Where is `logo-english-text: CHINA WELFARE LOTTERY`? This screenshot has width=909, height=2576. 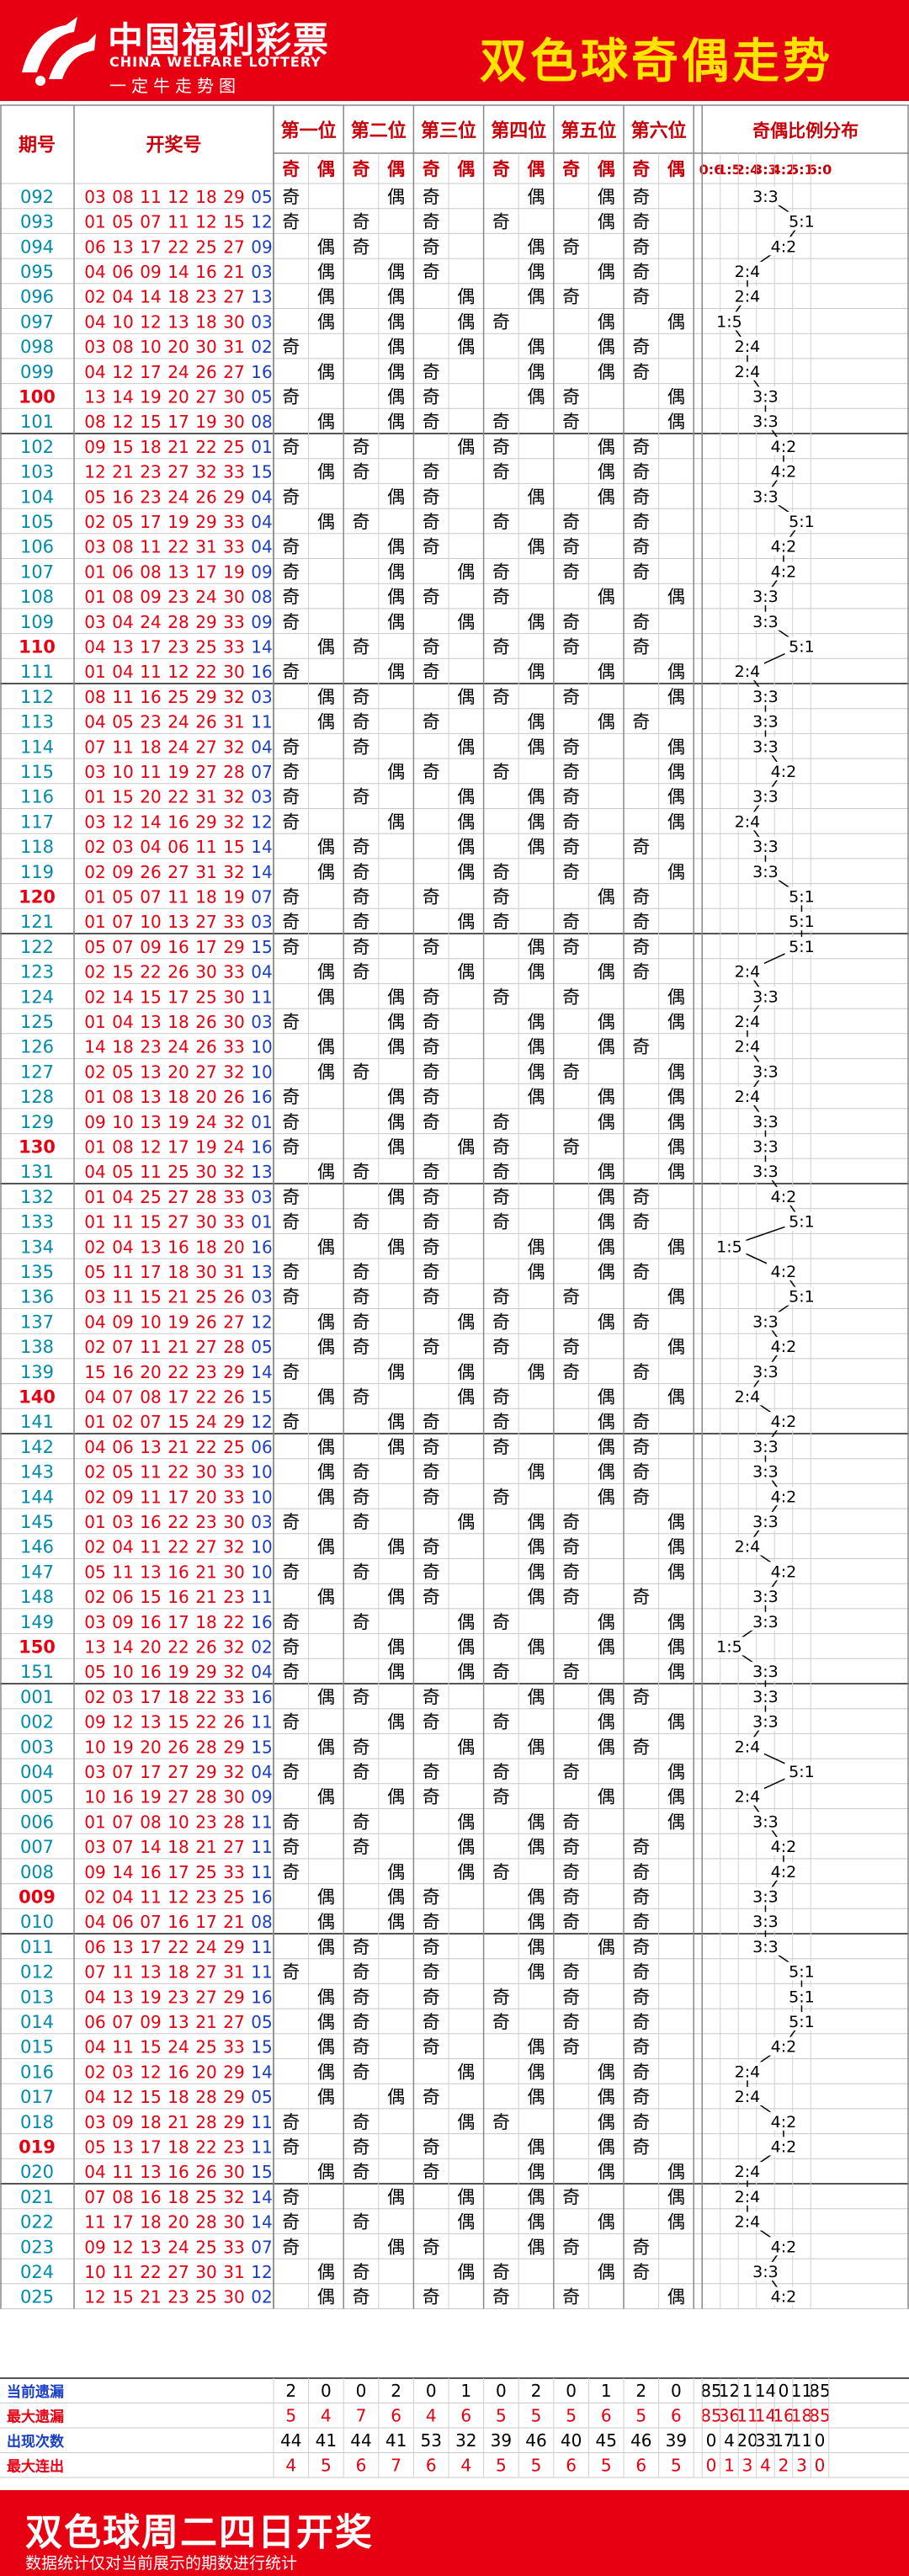
logo-english-text: CHINA WELFARE LOTTERY is located at coordinates (215, 62).